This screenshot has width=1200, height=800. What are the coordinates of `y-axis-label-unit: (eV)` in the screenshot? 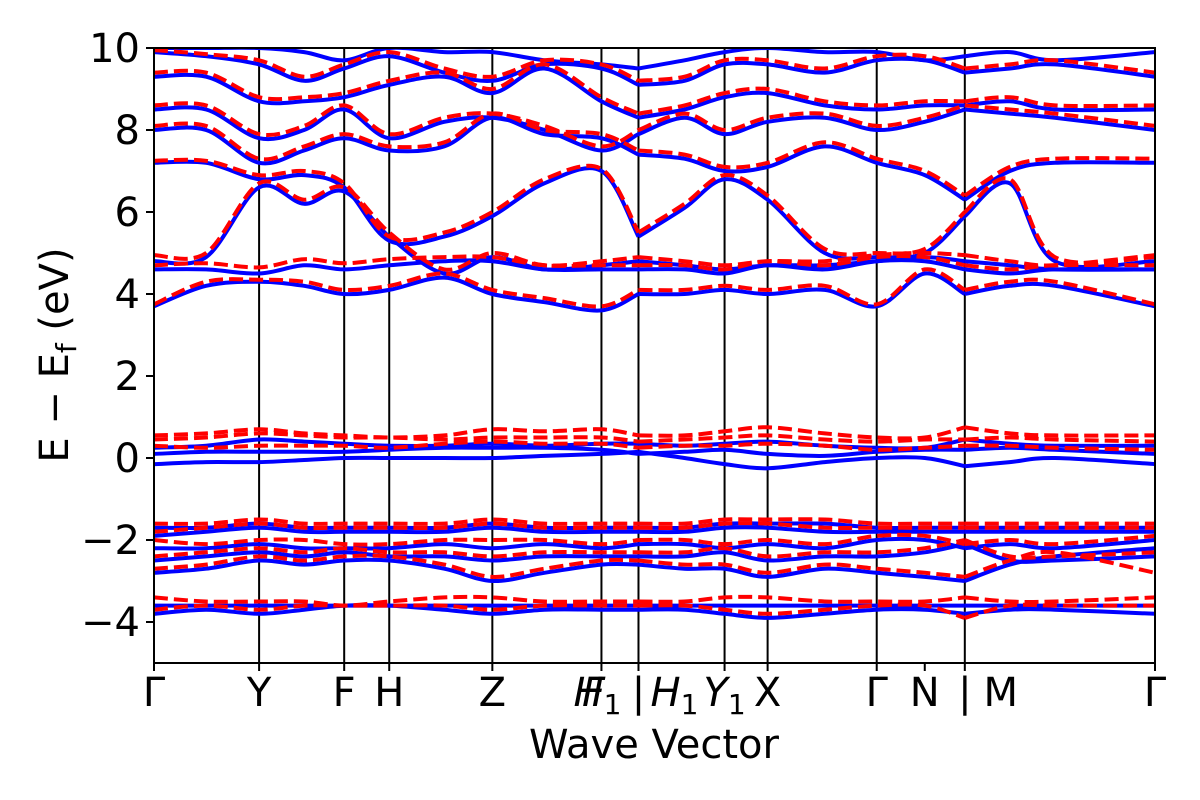 It's located at (55, 295).